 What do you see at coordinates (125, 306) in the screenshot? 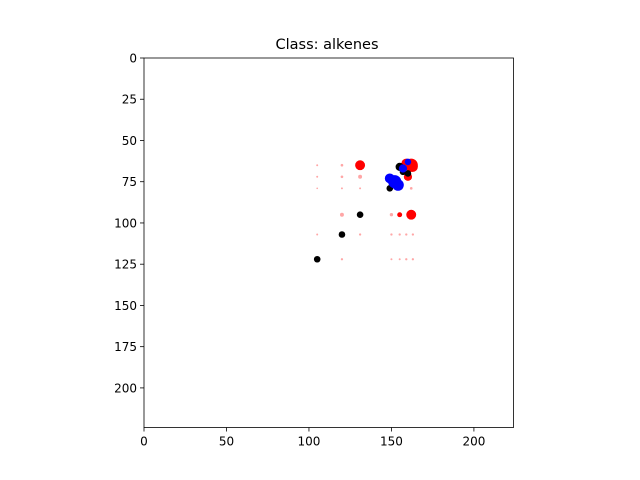
I see `y-tick-label-150: 150` at bounding box center [125, 306].